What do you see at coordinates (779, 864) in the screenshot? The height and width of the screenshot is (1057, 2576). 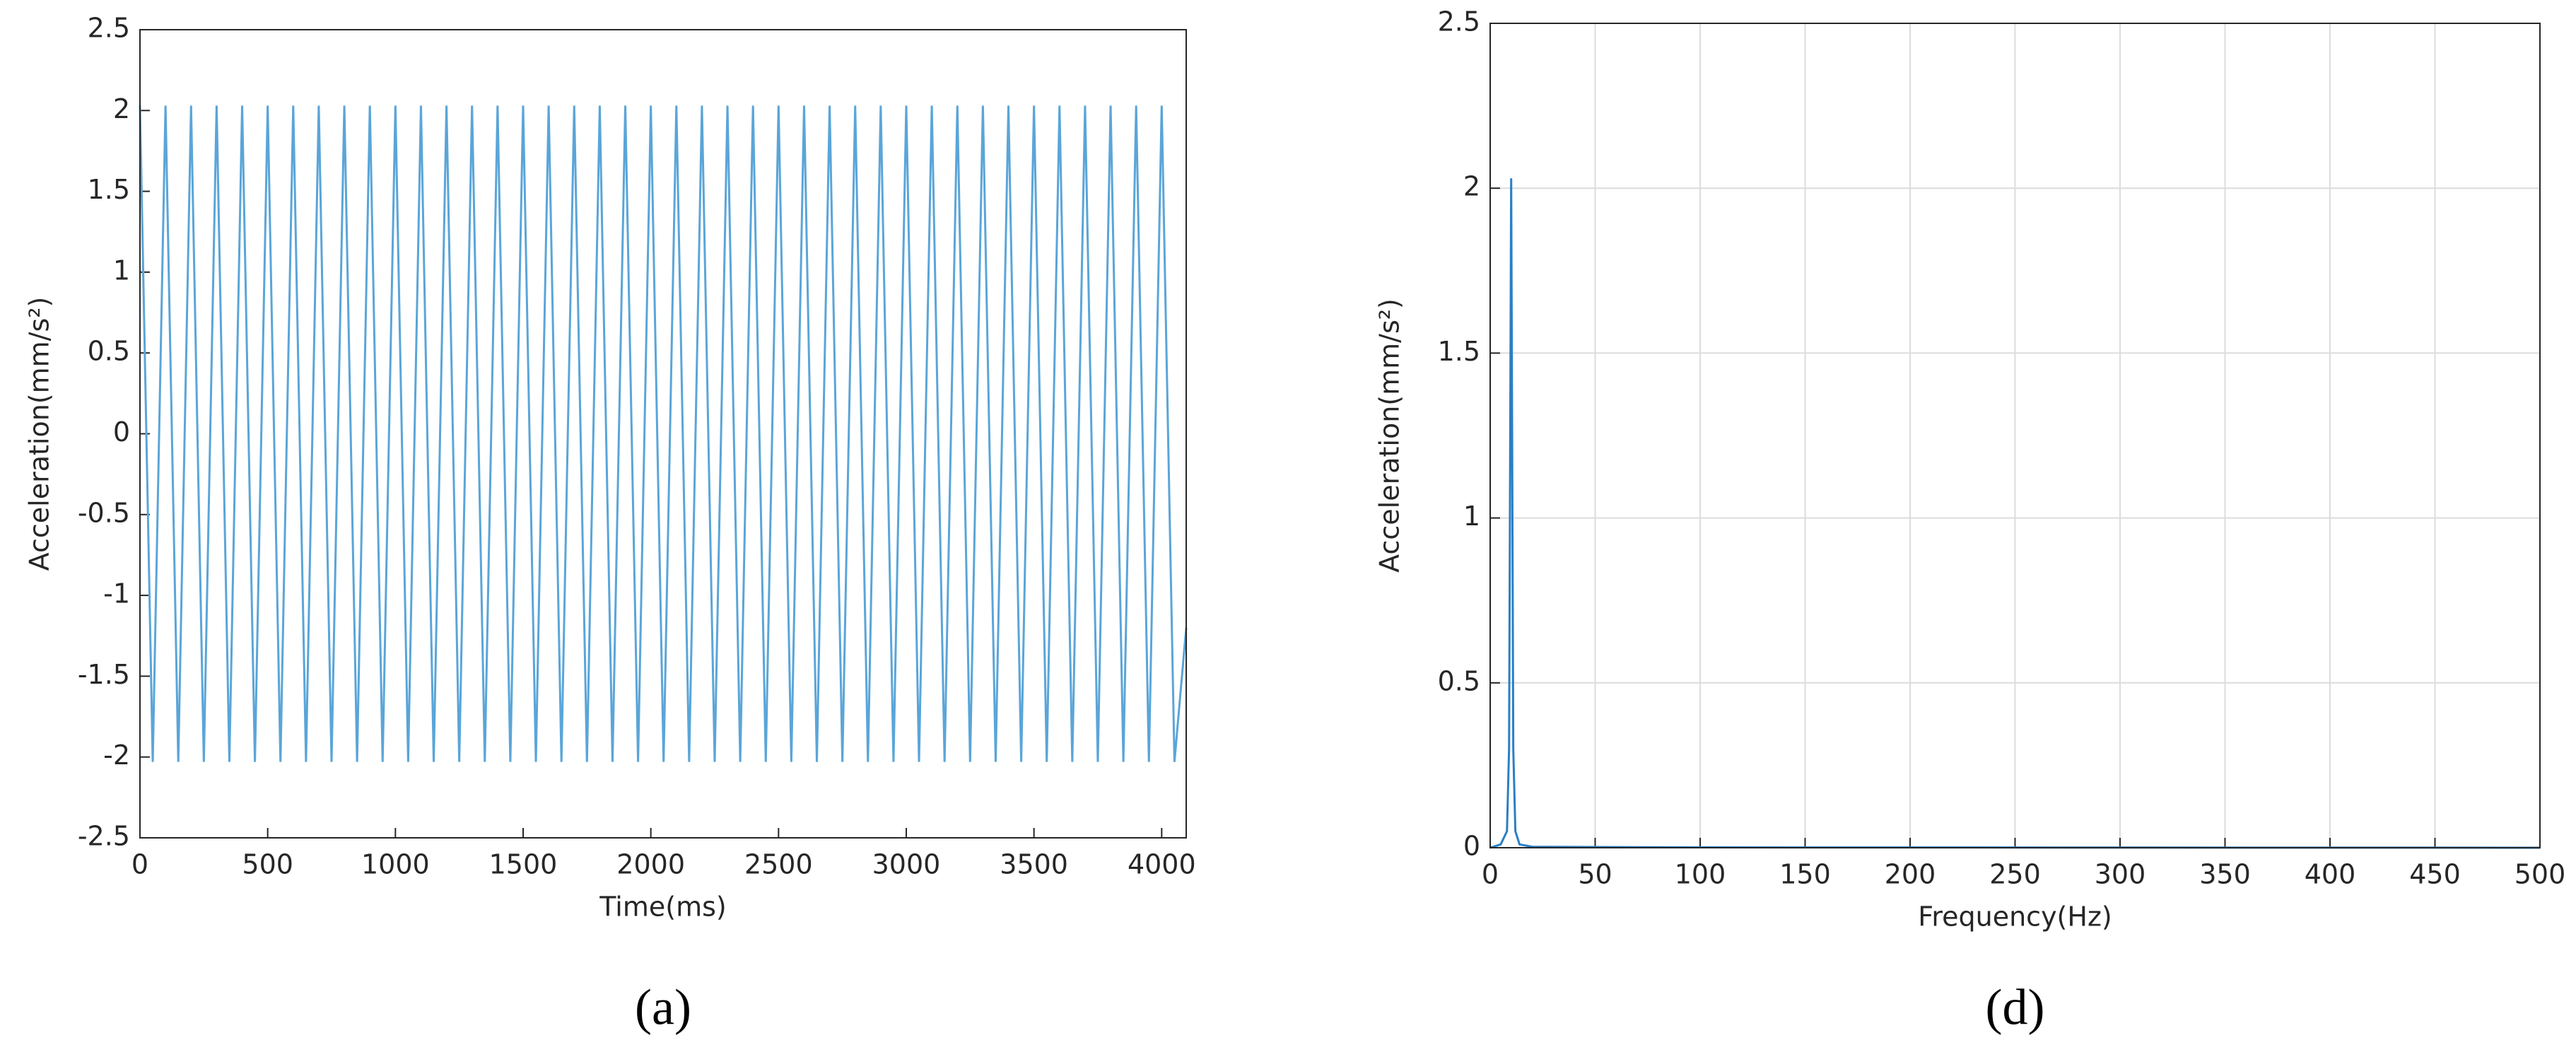 I see `x-tick-label: 2500` at bounding box center [779, 864].